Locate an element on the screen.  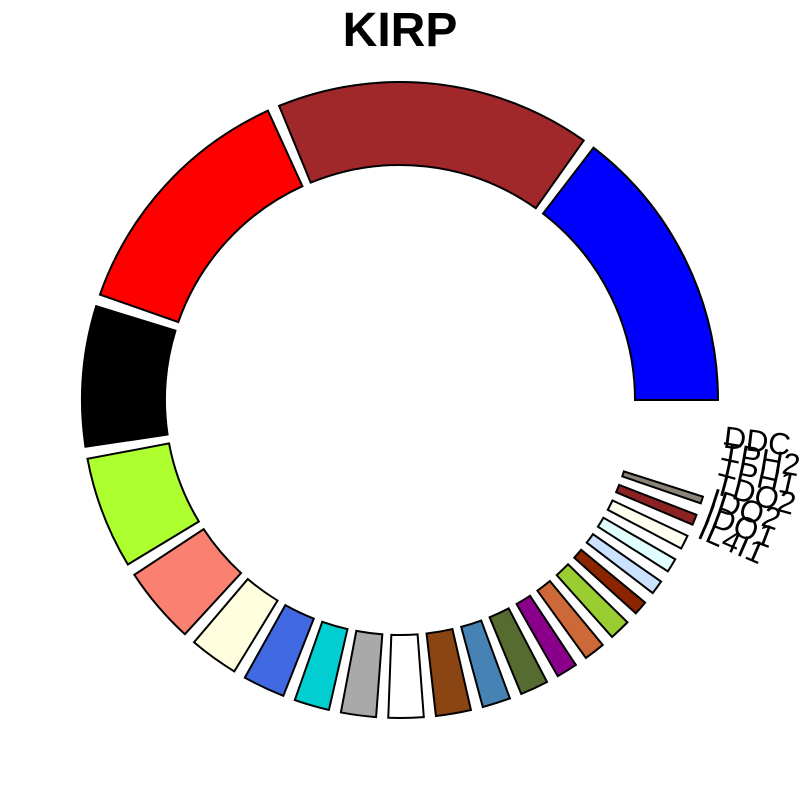
segment-label-ddc: DDC is located at coordinates (757, 441).